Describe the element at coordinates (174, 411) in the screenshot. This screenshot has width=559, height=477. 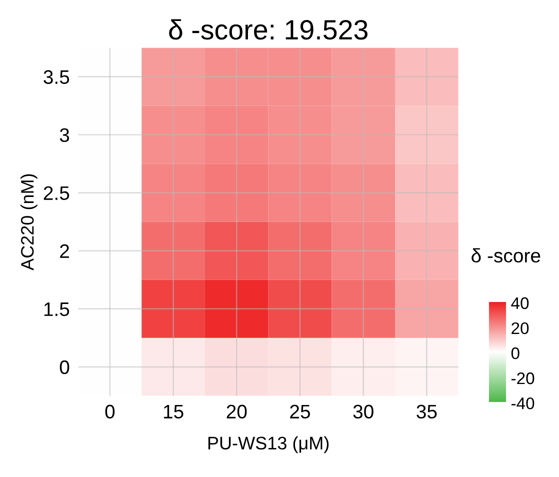
I see `x-tick-label: 15` at that location.